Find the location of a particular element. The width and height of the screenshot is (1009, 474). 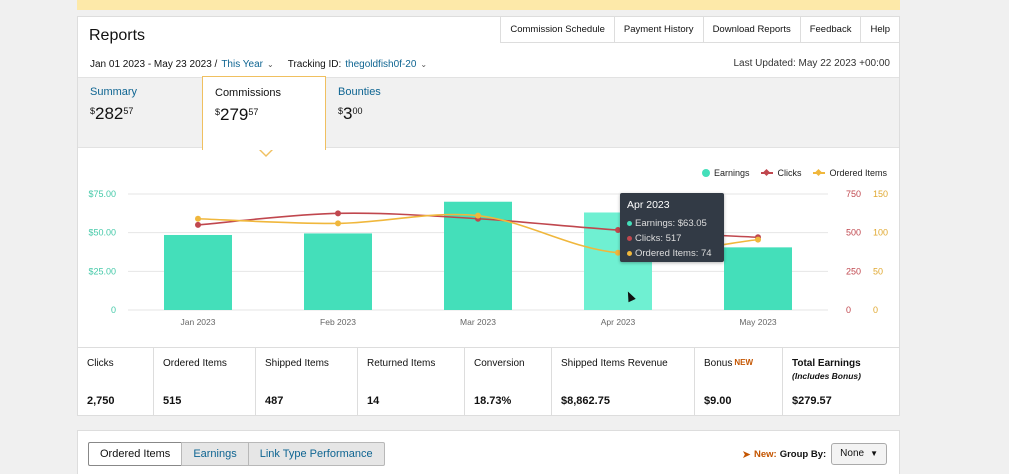

tracking-label: Tracking ID: is located at coordinates (314, 64).